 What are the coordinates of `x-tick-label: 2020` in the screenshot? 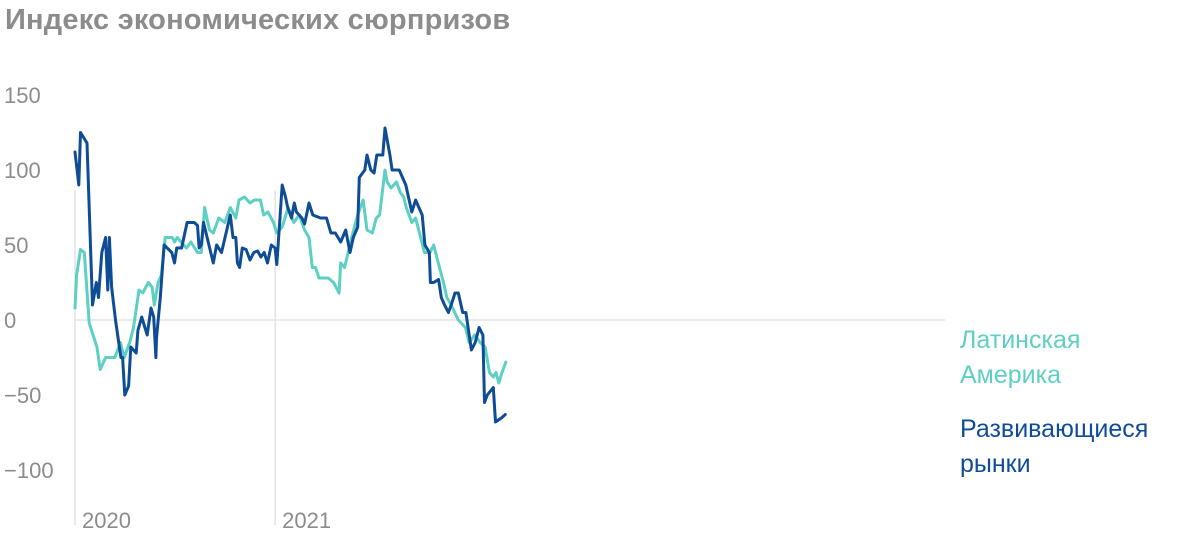 It's located at (106, 520).